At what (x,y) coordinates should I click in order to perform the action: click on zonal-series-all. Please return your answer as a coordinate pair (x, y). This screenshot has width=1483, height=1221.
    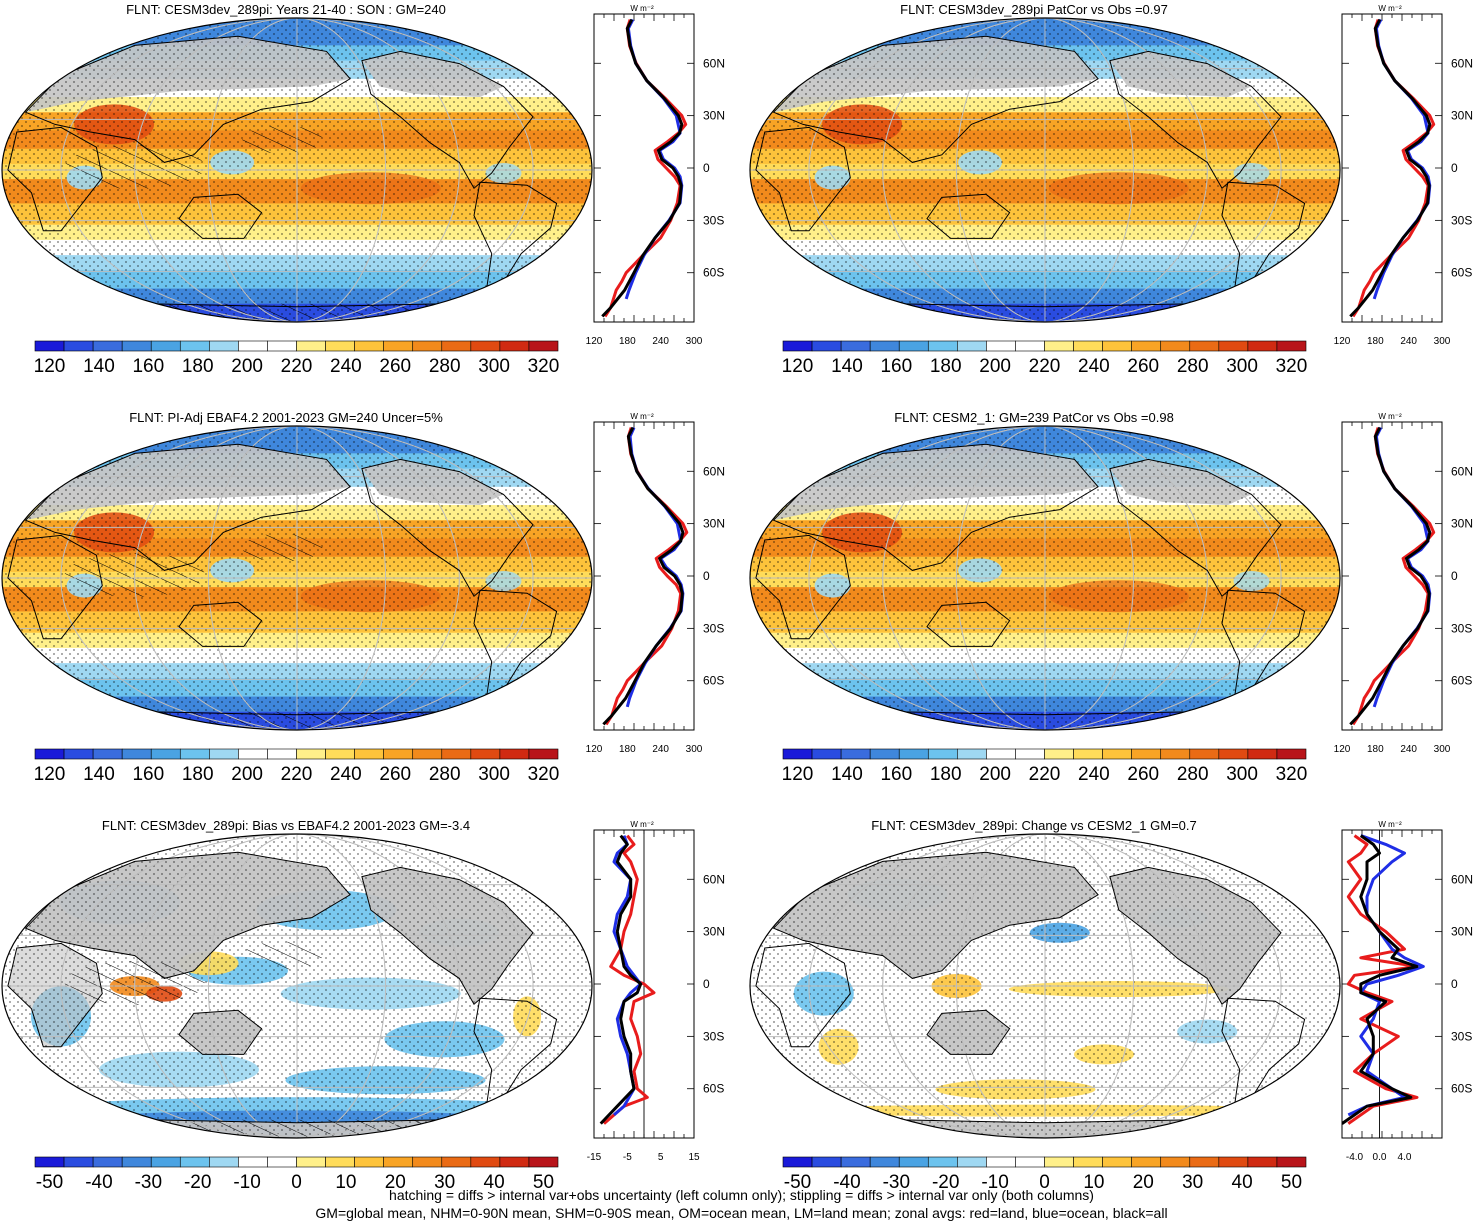
    Looking at the image, I should click on (643, 576).